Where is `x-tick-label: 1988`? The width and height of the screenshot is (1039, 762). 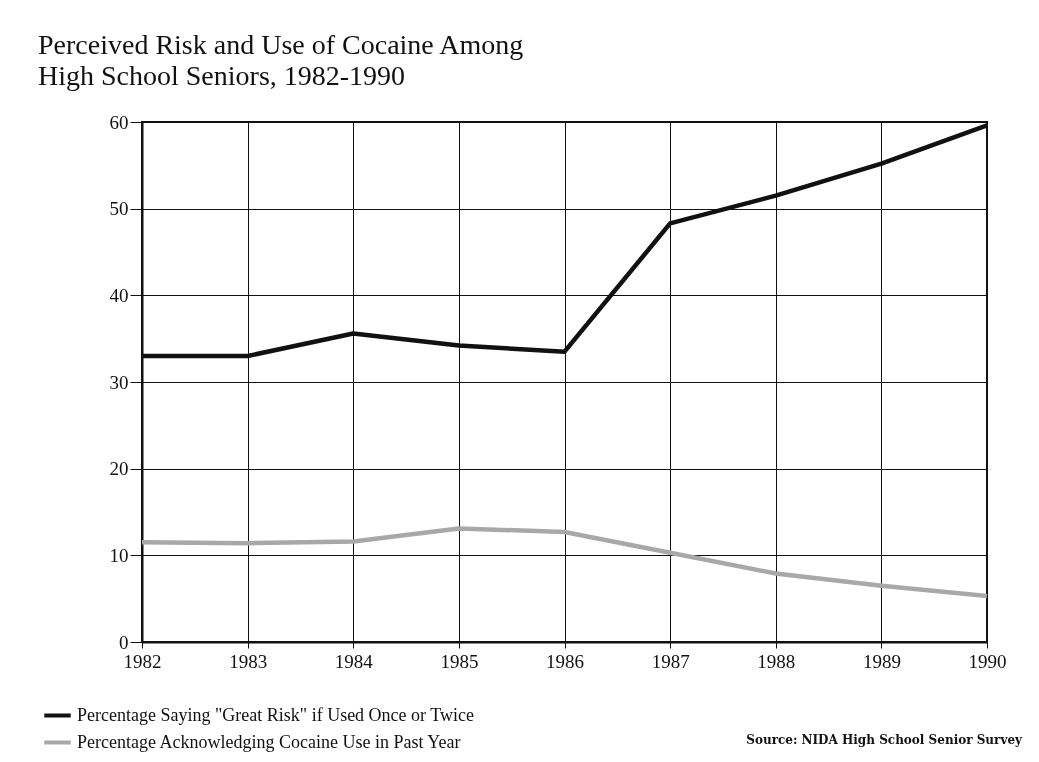 x-tick-label: 1988 is located at coordinates (776, 661).